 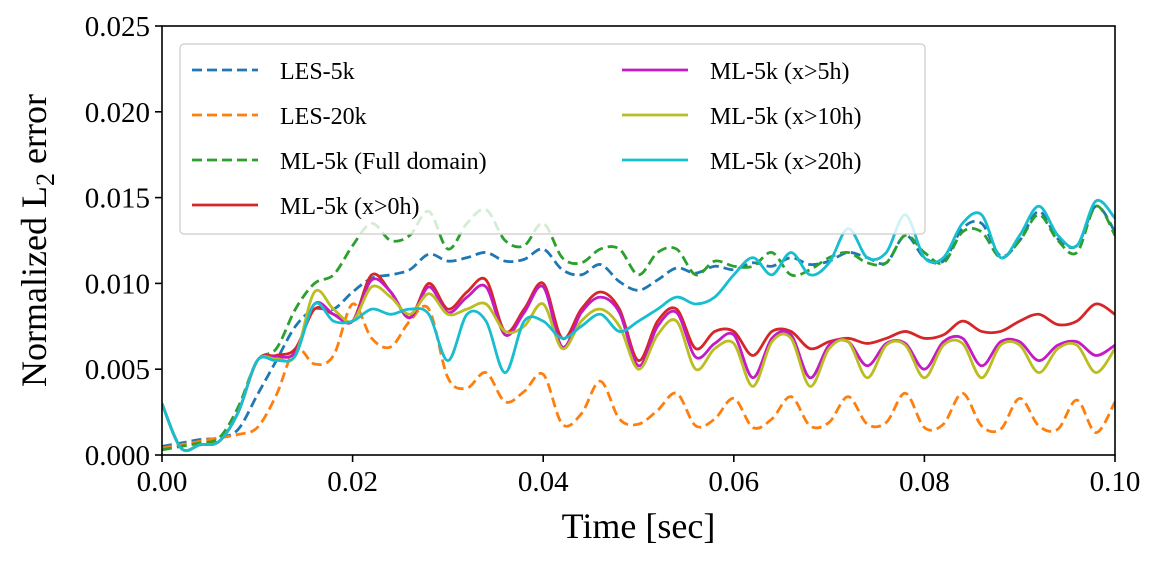 I want to click on x-axis-label: Time [sec], so click(x=639, y=526).